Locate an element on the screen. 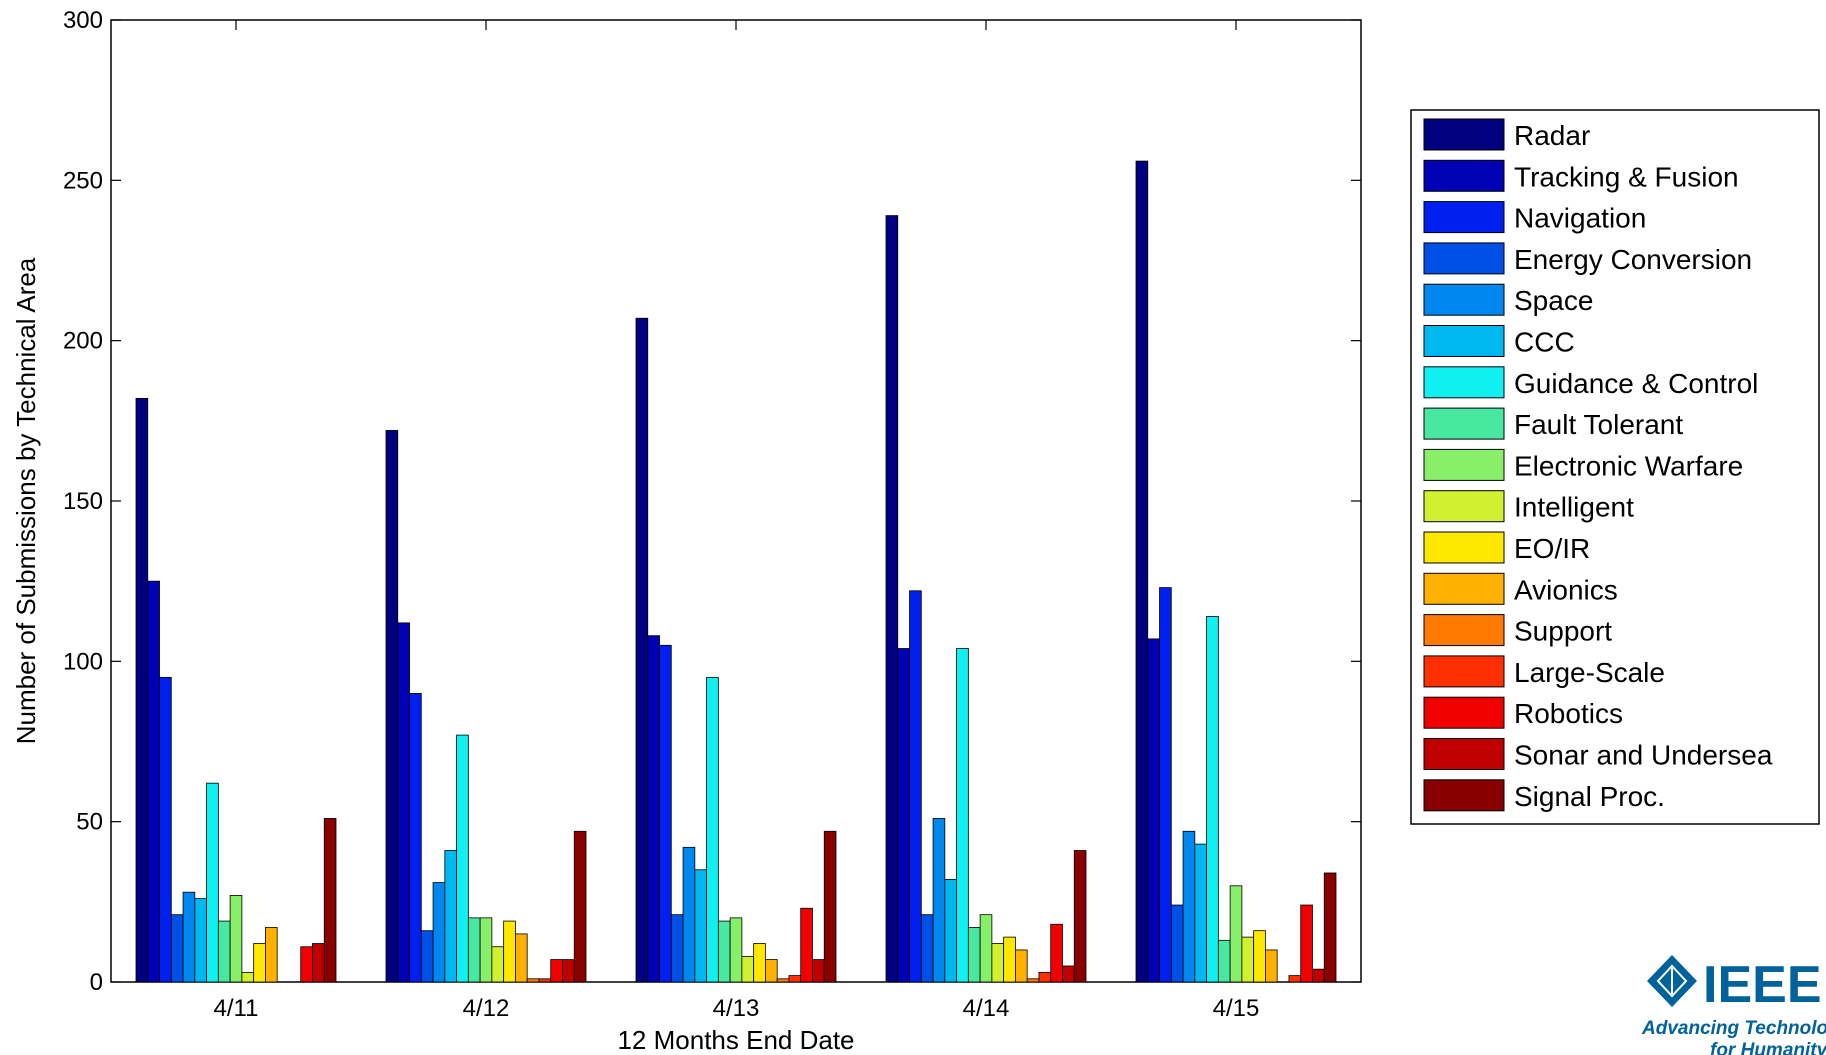 Image resolution: width=1826 pixels, height=1055 pixels. x-axis-title: 12 Months End Date is located at coordinates (735, 1040).